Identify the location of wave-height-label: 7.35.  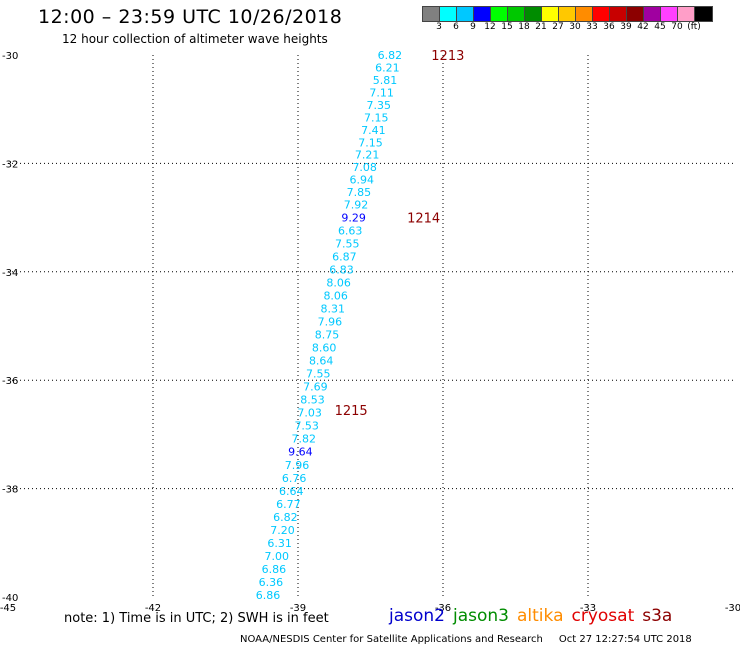
(378, 105).